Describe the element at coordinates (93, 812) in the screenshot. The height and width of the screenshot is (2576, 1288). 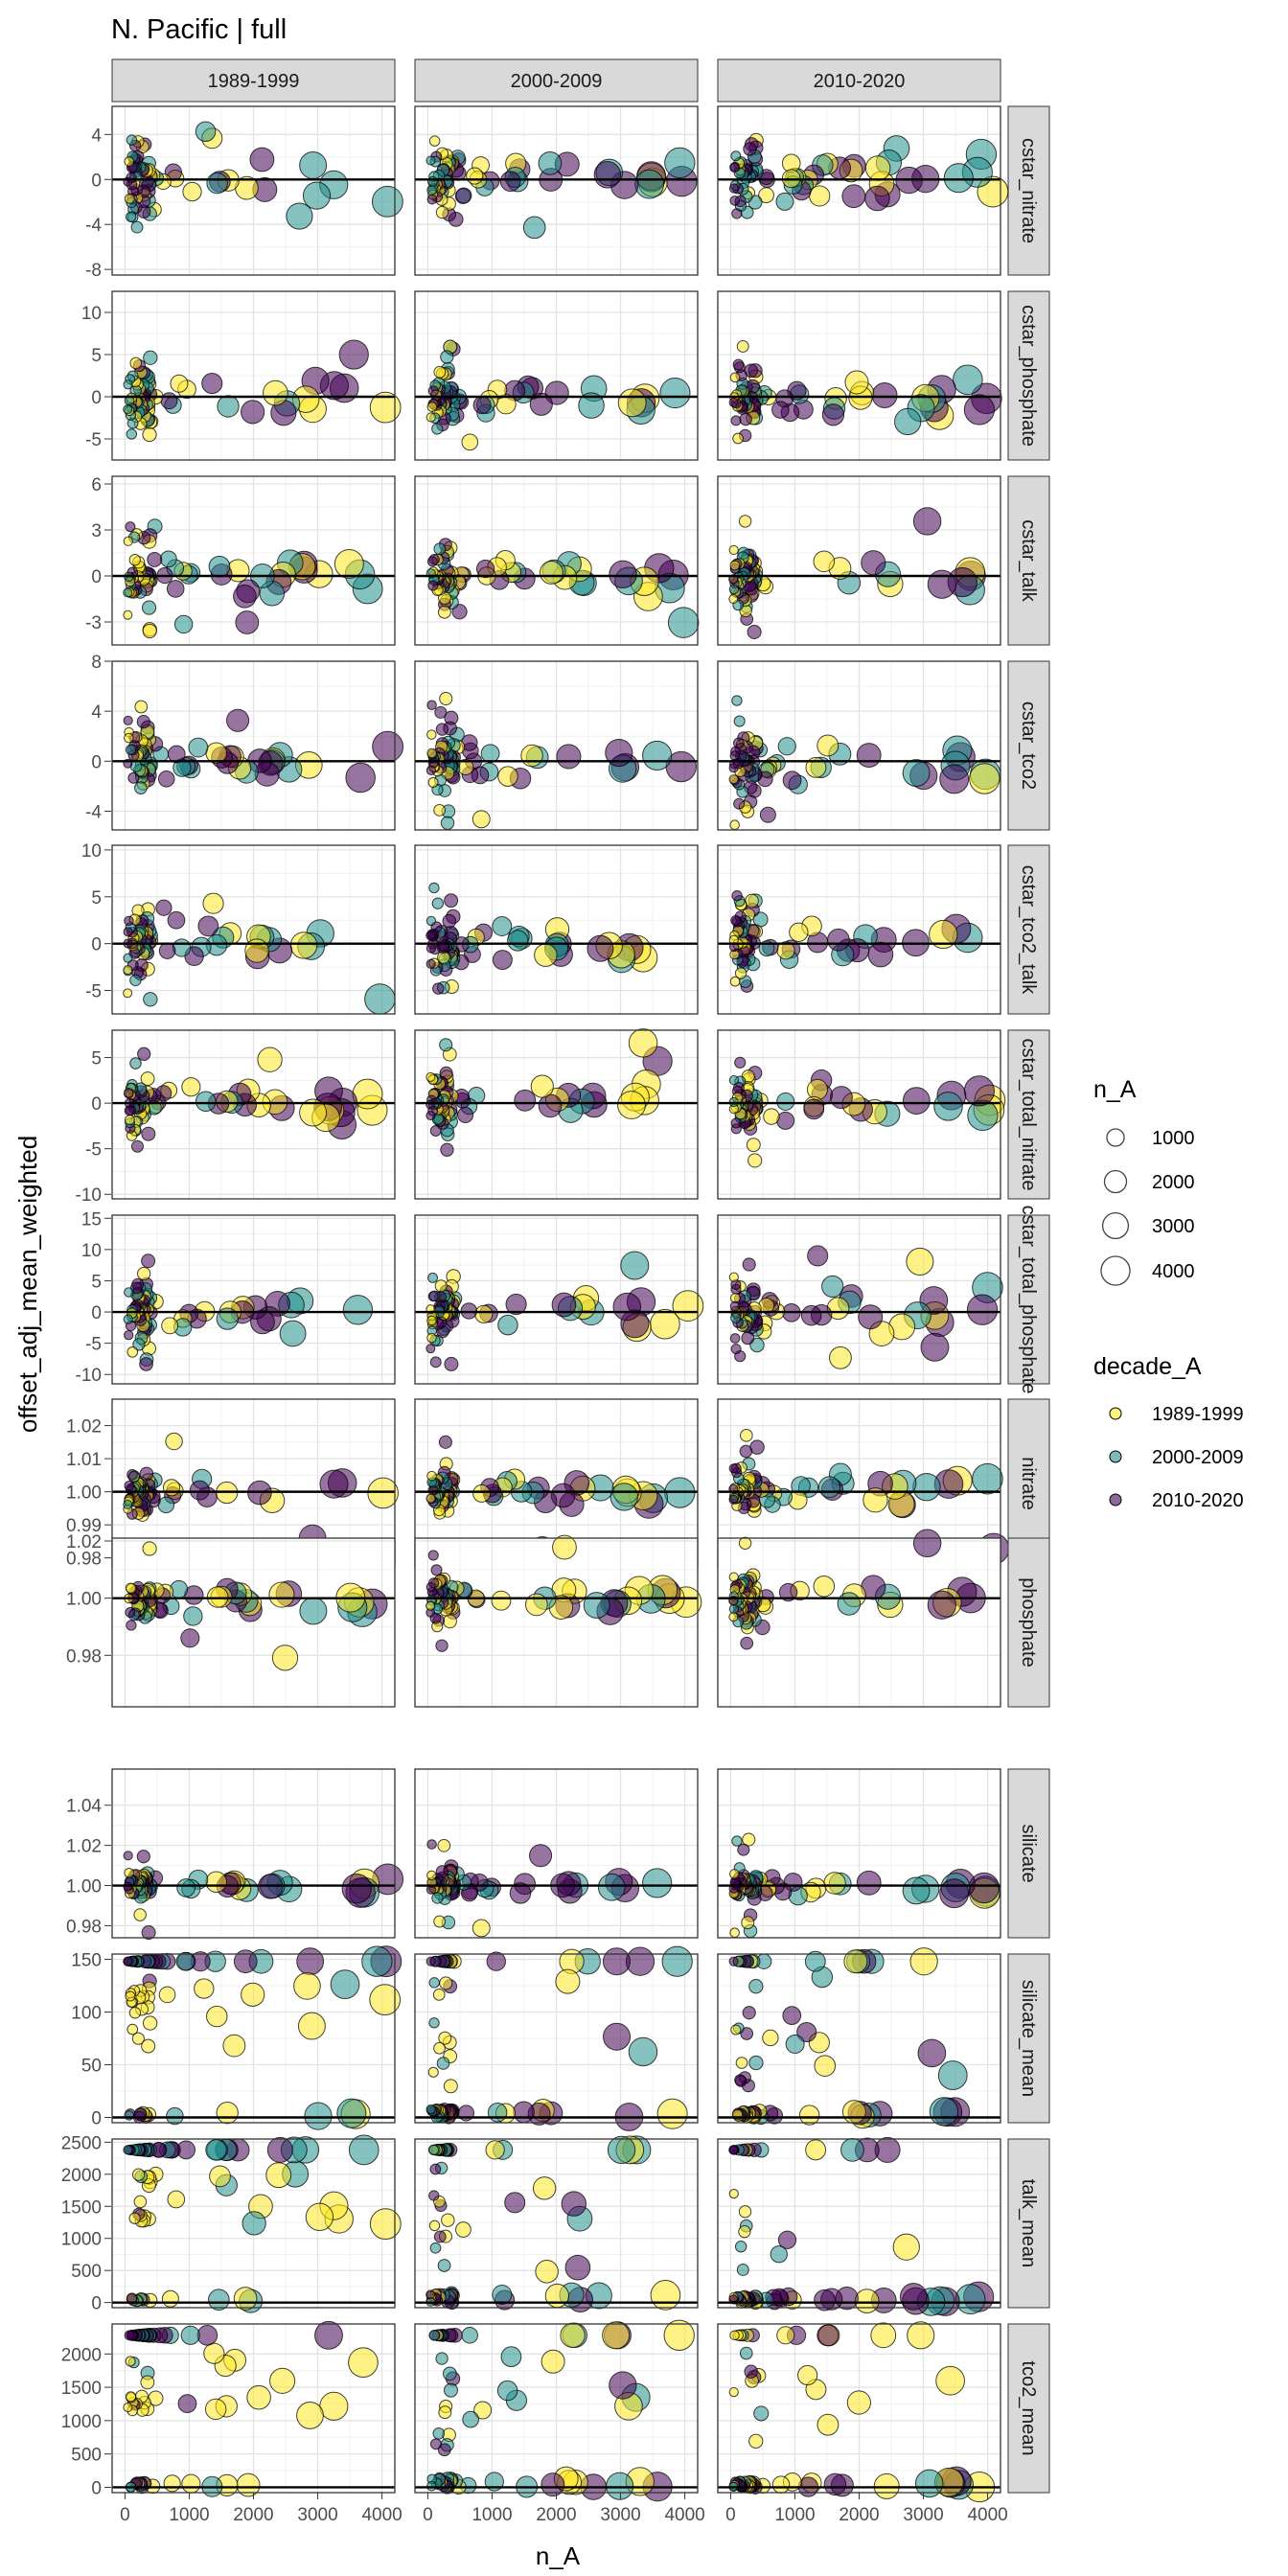
I see `y-tick-label: -4` at that location.